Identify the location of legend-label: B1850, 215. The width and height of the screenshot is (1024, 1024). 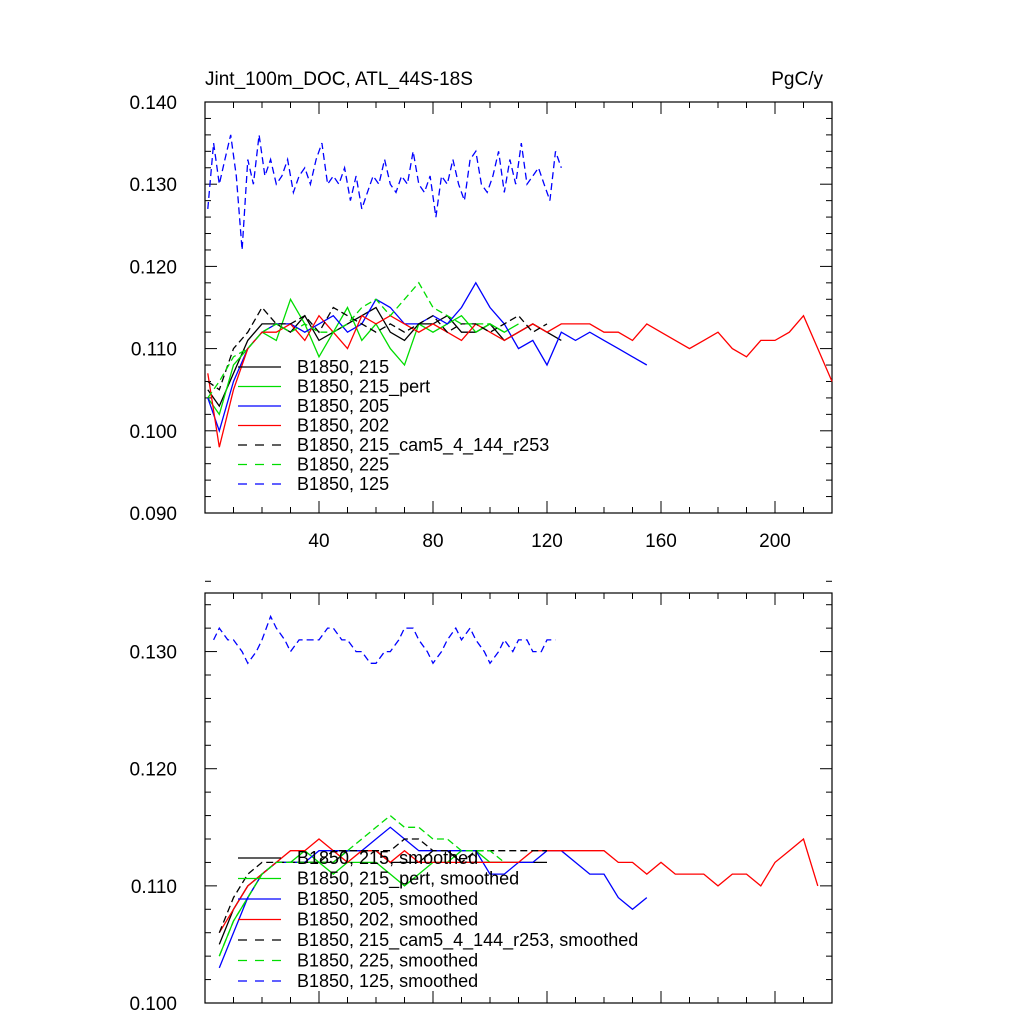
(343, 367).